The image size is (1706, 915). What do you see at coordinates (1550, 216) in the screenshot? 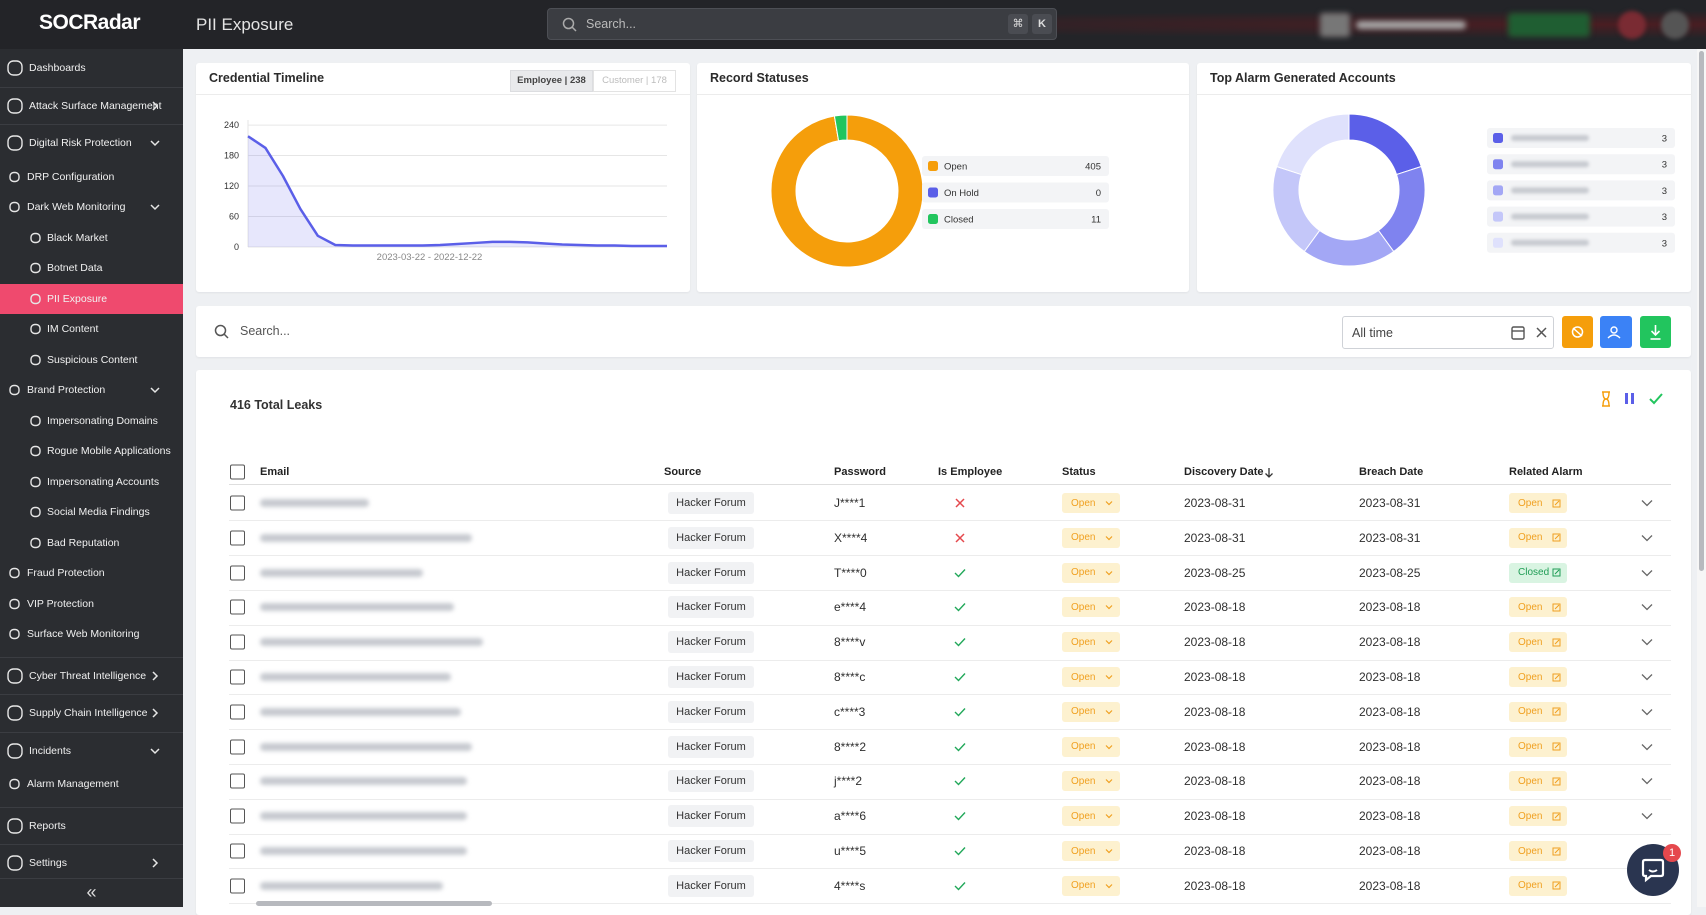
I see `legend-label-blurred` at bounding box center [1550, 216].